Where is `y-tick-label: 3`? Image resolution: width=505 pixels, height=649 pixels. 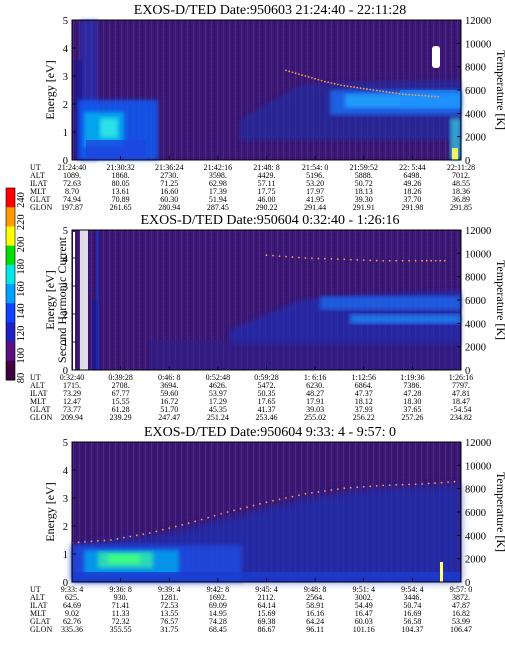 y-tick-label: 3 is located at coordinates (65, 287).